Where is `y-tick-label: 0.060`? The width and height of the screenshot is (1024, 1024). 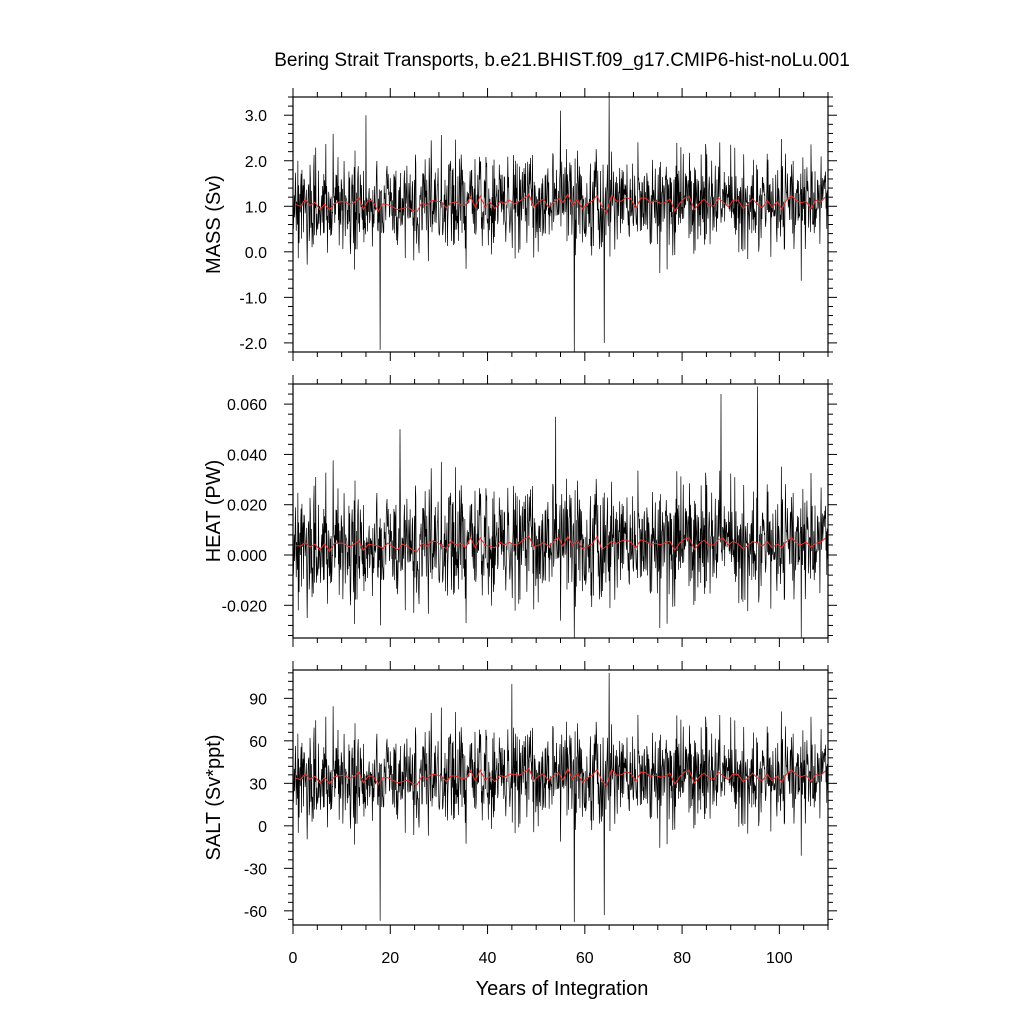
y-tick-label: 0.060 is located at coordinates (247, 405).